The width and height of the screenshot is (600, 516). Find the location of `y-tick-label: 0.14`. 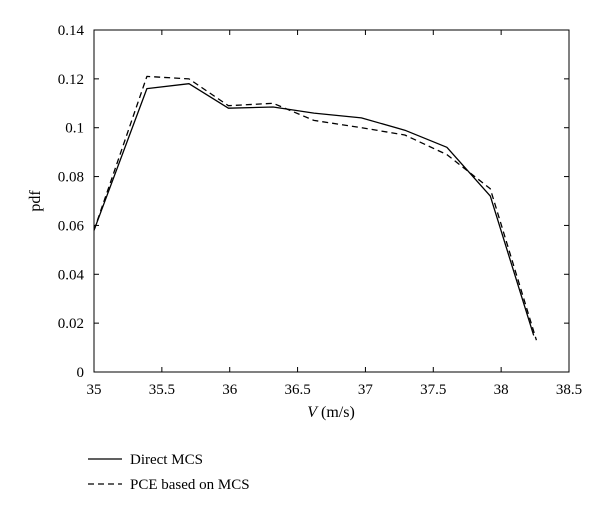

y-tick-label: 0.14 is located at coordinates (71, 31).